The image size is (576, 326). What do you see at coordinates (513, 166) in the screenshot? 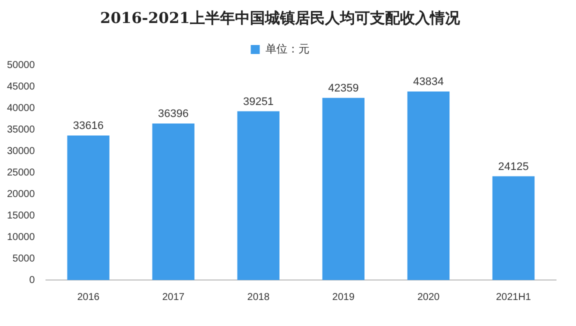
I see `data-label: 24125` at bounding box center [513, 166].